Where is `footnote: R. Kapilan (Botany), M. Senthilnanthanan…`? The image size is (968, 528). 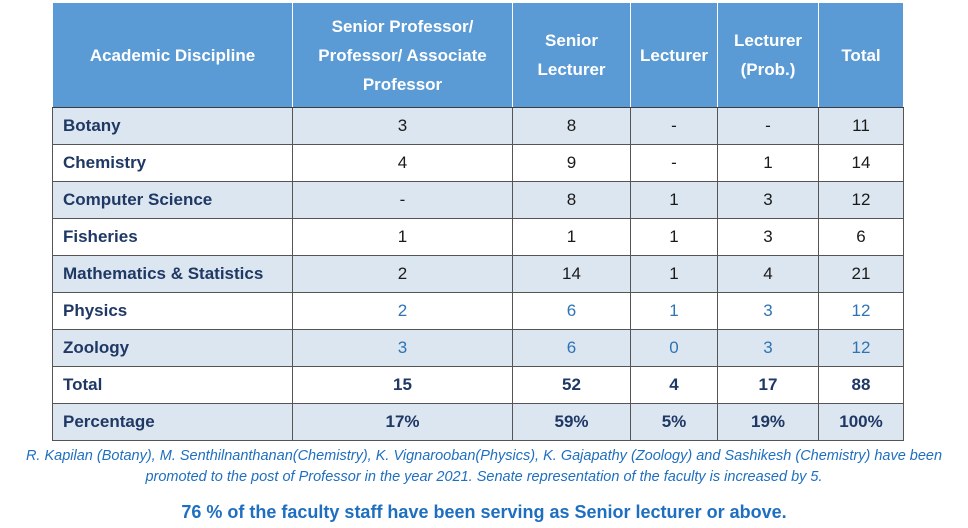
footnote: R. Kapilan (Botany), M. Senthilnanthanan… is located at coordinates (484, 466).